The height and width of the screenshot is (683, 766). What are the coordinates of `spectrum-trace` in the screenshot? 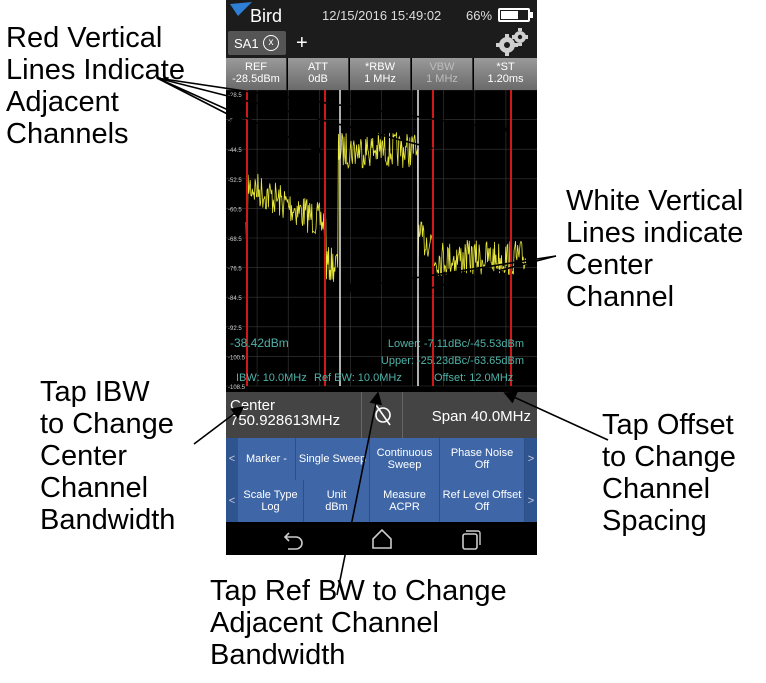 It's located at (386, 207).